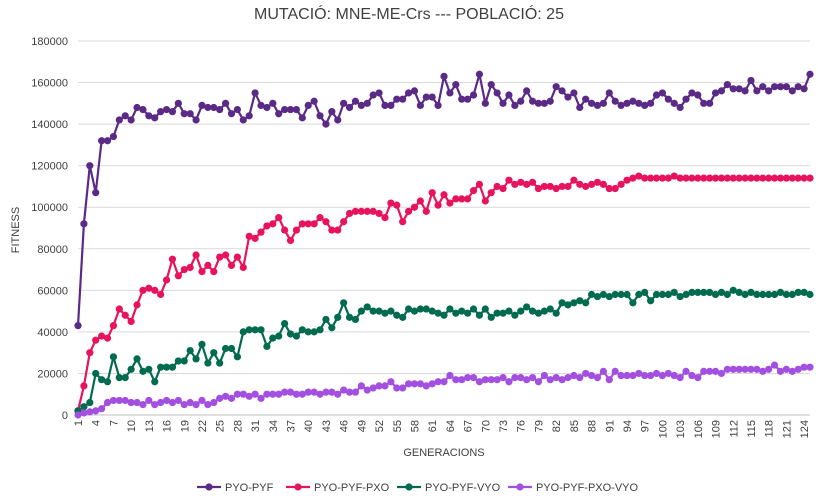  What do you see at coordinates (150, 426) in the screenshot?
I see `x-tick-label: 13` at bounding box center [150, 426].